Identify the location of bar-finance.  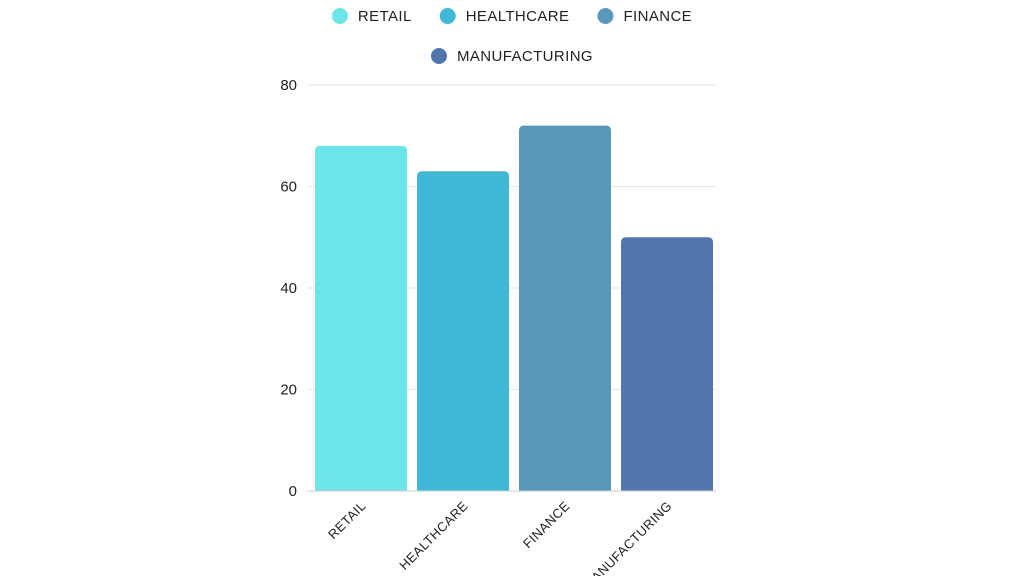
(565, 308).